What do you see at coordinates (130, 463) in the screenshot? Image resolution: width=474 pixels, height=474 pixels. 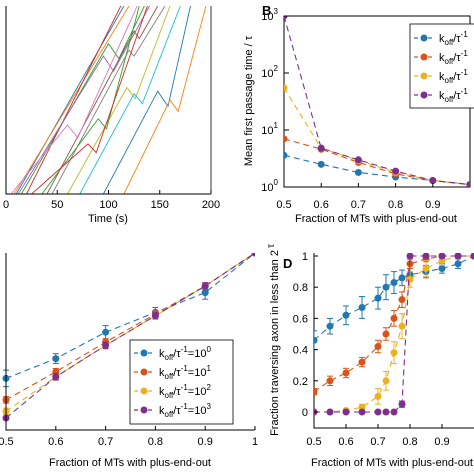 I see `panel-c-xlabel: Fraction of MTs with plus-end-out` at bounding box center [130, 463].